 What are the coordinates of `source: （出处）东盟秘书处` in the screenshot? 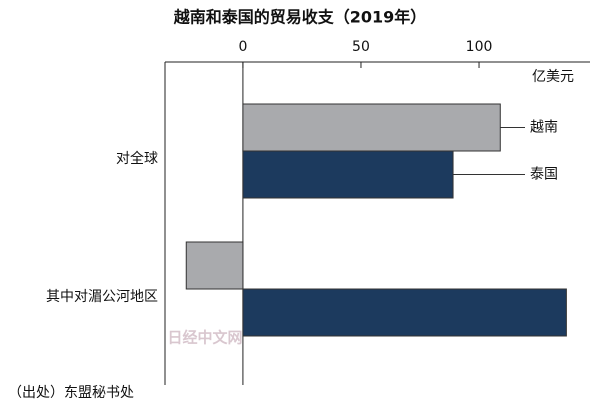 It's located at (71, 393).